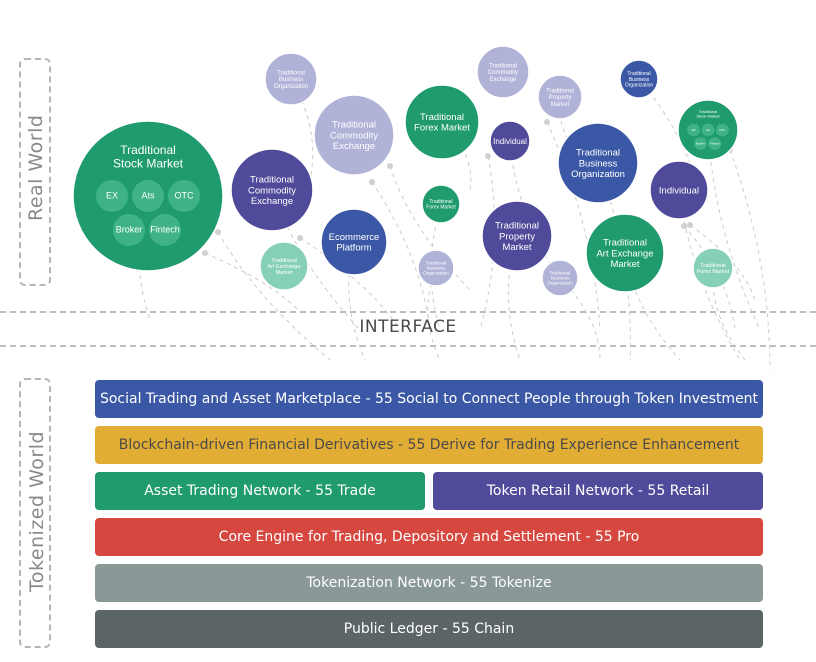 The height and width of the screenshot is (662, 816). I want to click on circle-label: Art Exchange, so click(624, 253).